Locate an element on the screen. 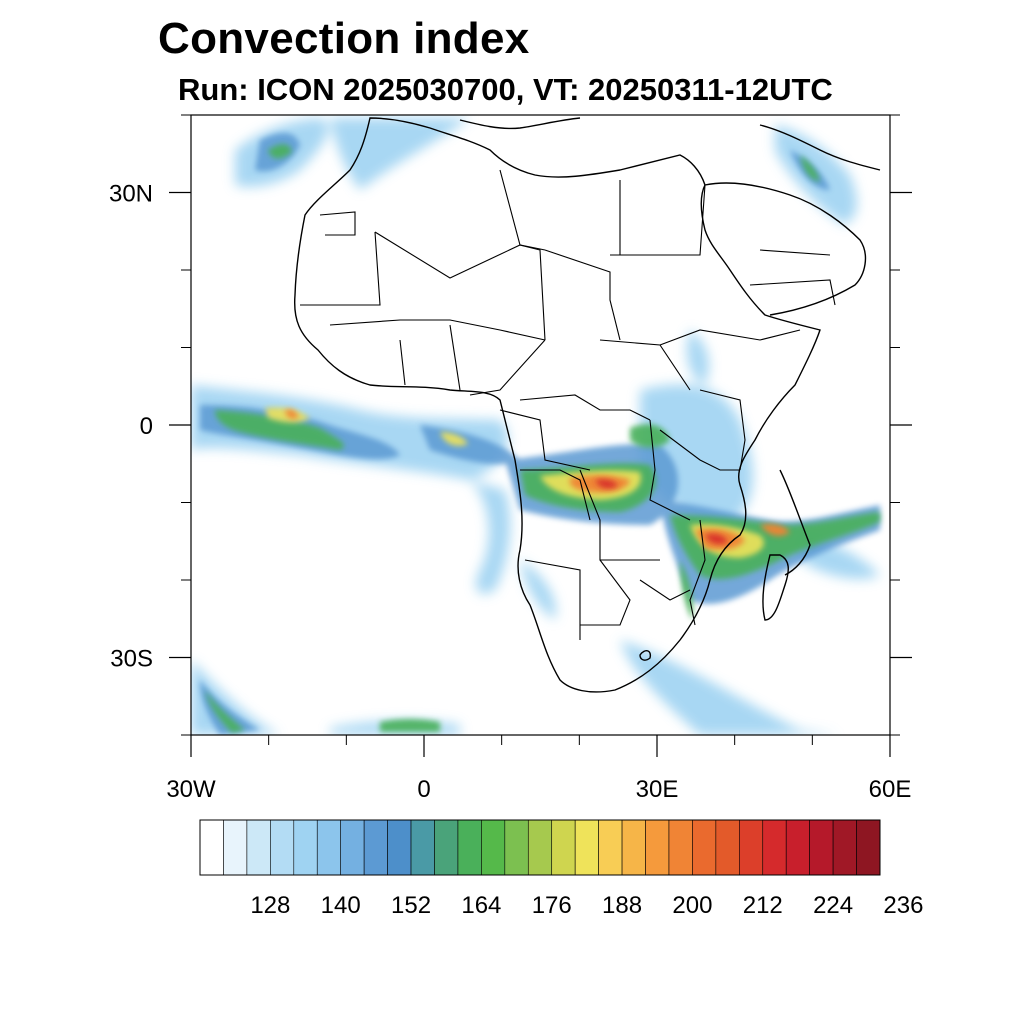 This screenshot has width=1024, height=1024. lon-tick-label: 0 is located at coordinates (423, 789).